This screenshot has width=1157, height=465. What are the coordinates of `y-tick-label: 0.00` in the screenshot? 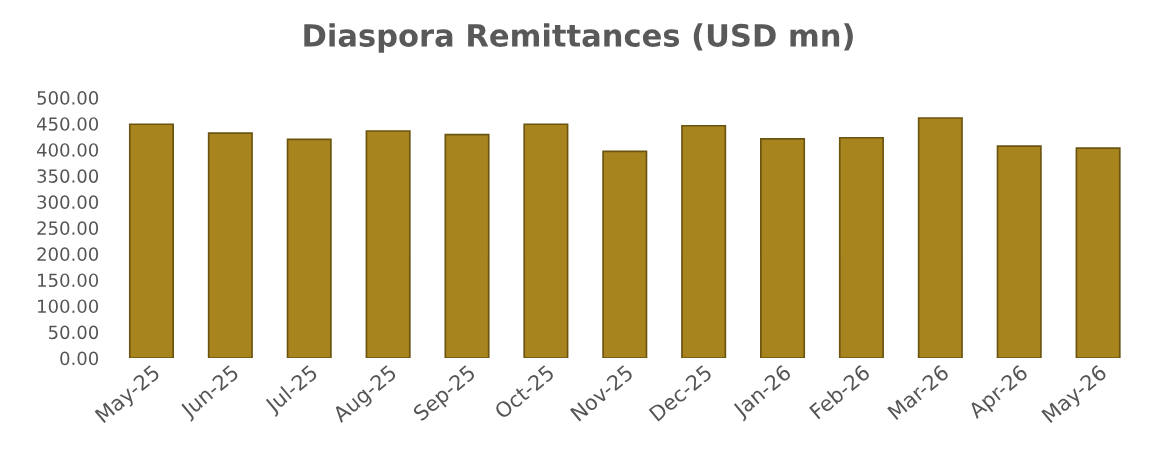 It's located at (79, 358).